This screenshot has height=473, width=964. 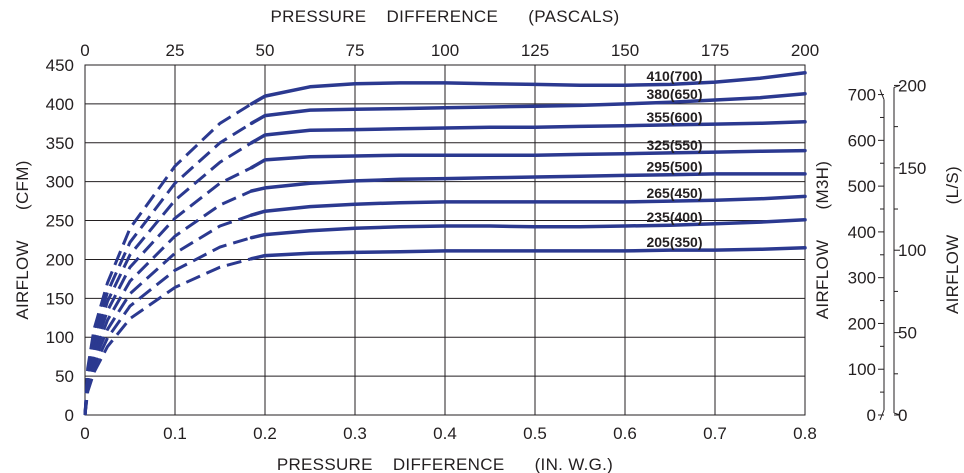 I want to click on x-bottom-tick-label: 0.2, so click(x=265, y=433).